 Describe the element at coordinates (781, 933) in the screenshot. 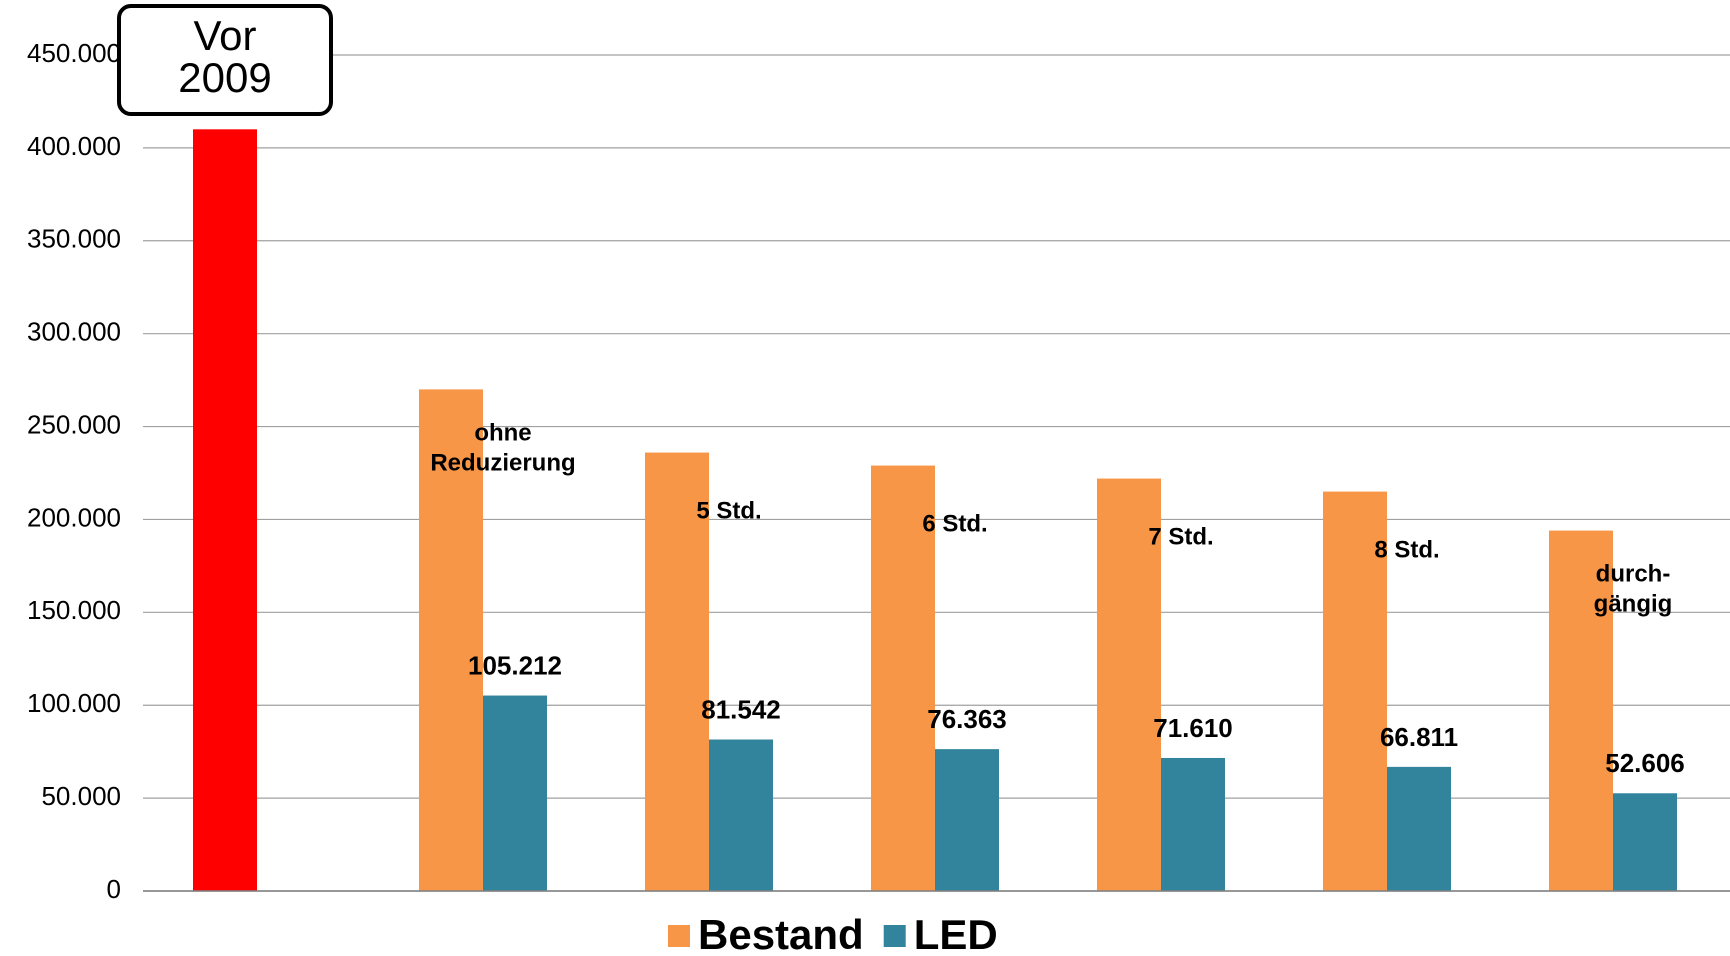

I see `legend-label: Bestand` at that location.